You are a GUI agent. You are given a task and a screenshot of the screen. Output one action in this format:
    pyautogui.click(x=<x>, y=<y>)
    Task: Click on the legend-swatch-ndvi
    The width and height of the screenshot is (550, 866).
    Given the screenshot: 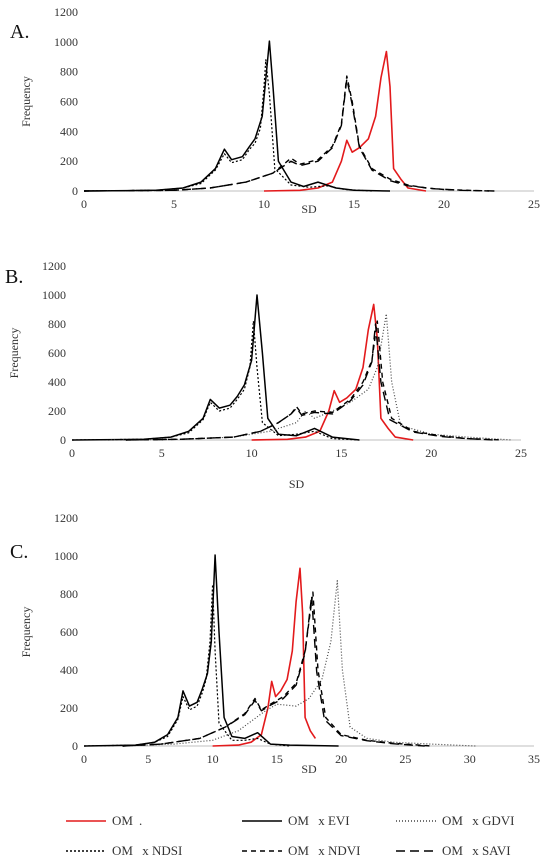 What is the action you would take?
    pyautogui.click(x=262, y=851)
    